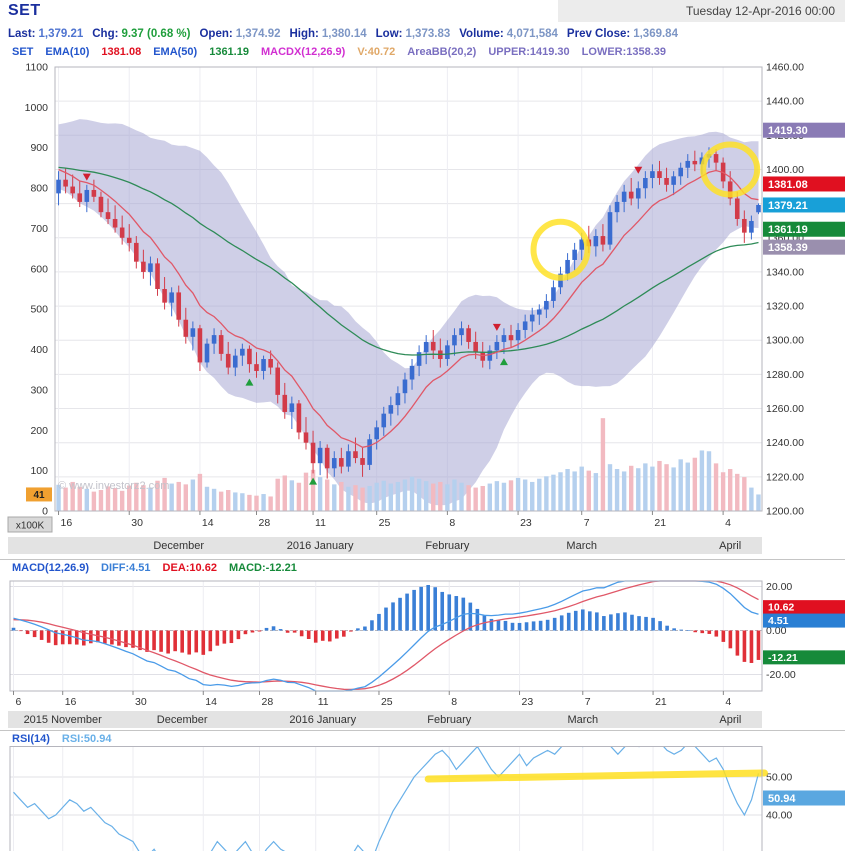 The height and width of the screenshot is (851, 845). Describe the element at coordinates (785, 512) in the screenshot. I see `price-axis-label: 1200.00` at that location.